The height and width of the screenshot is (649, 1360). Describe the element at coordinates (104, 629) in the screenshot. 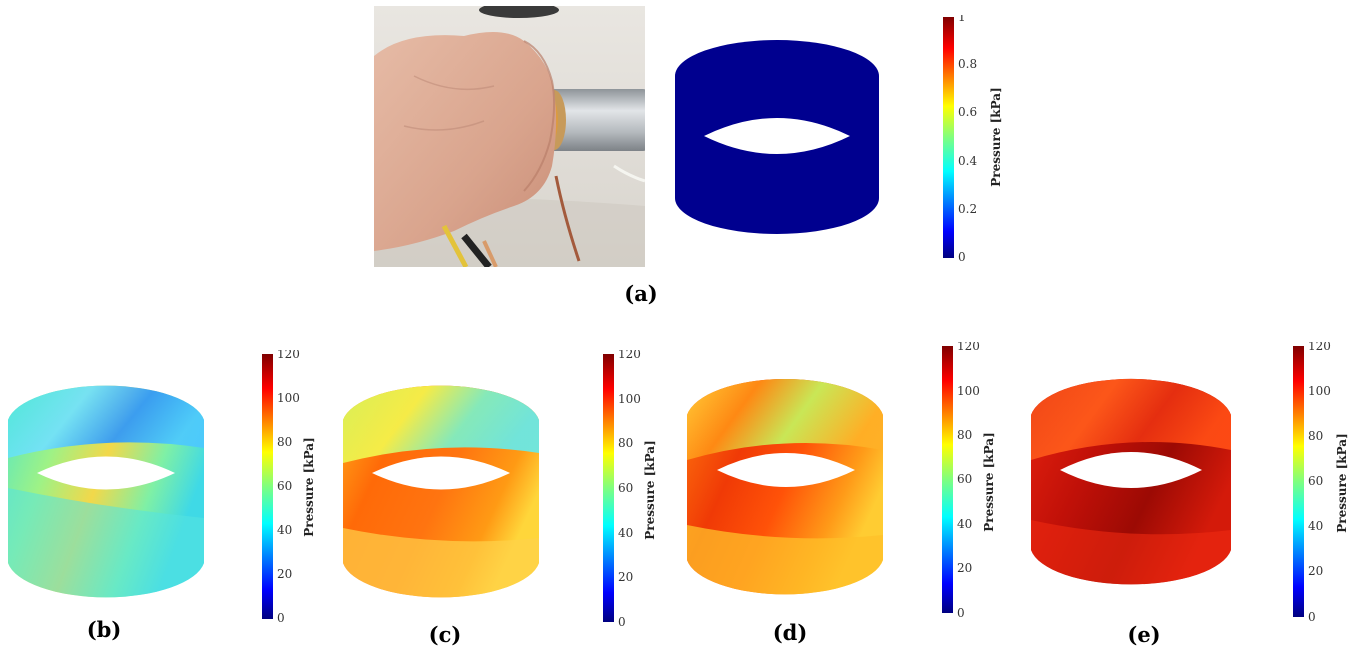

I see `panel-label-b: (b)` at that location.